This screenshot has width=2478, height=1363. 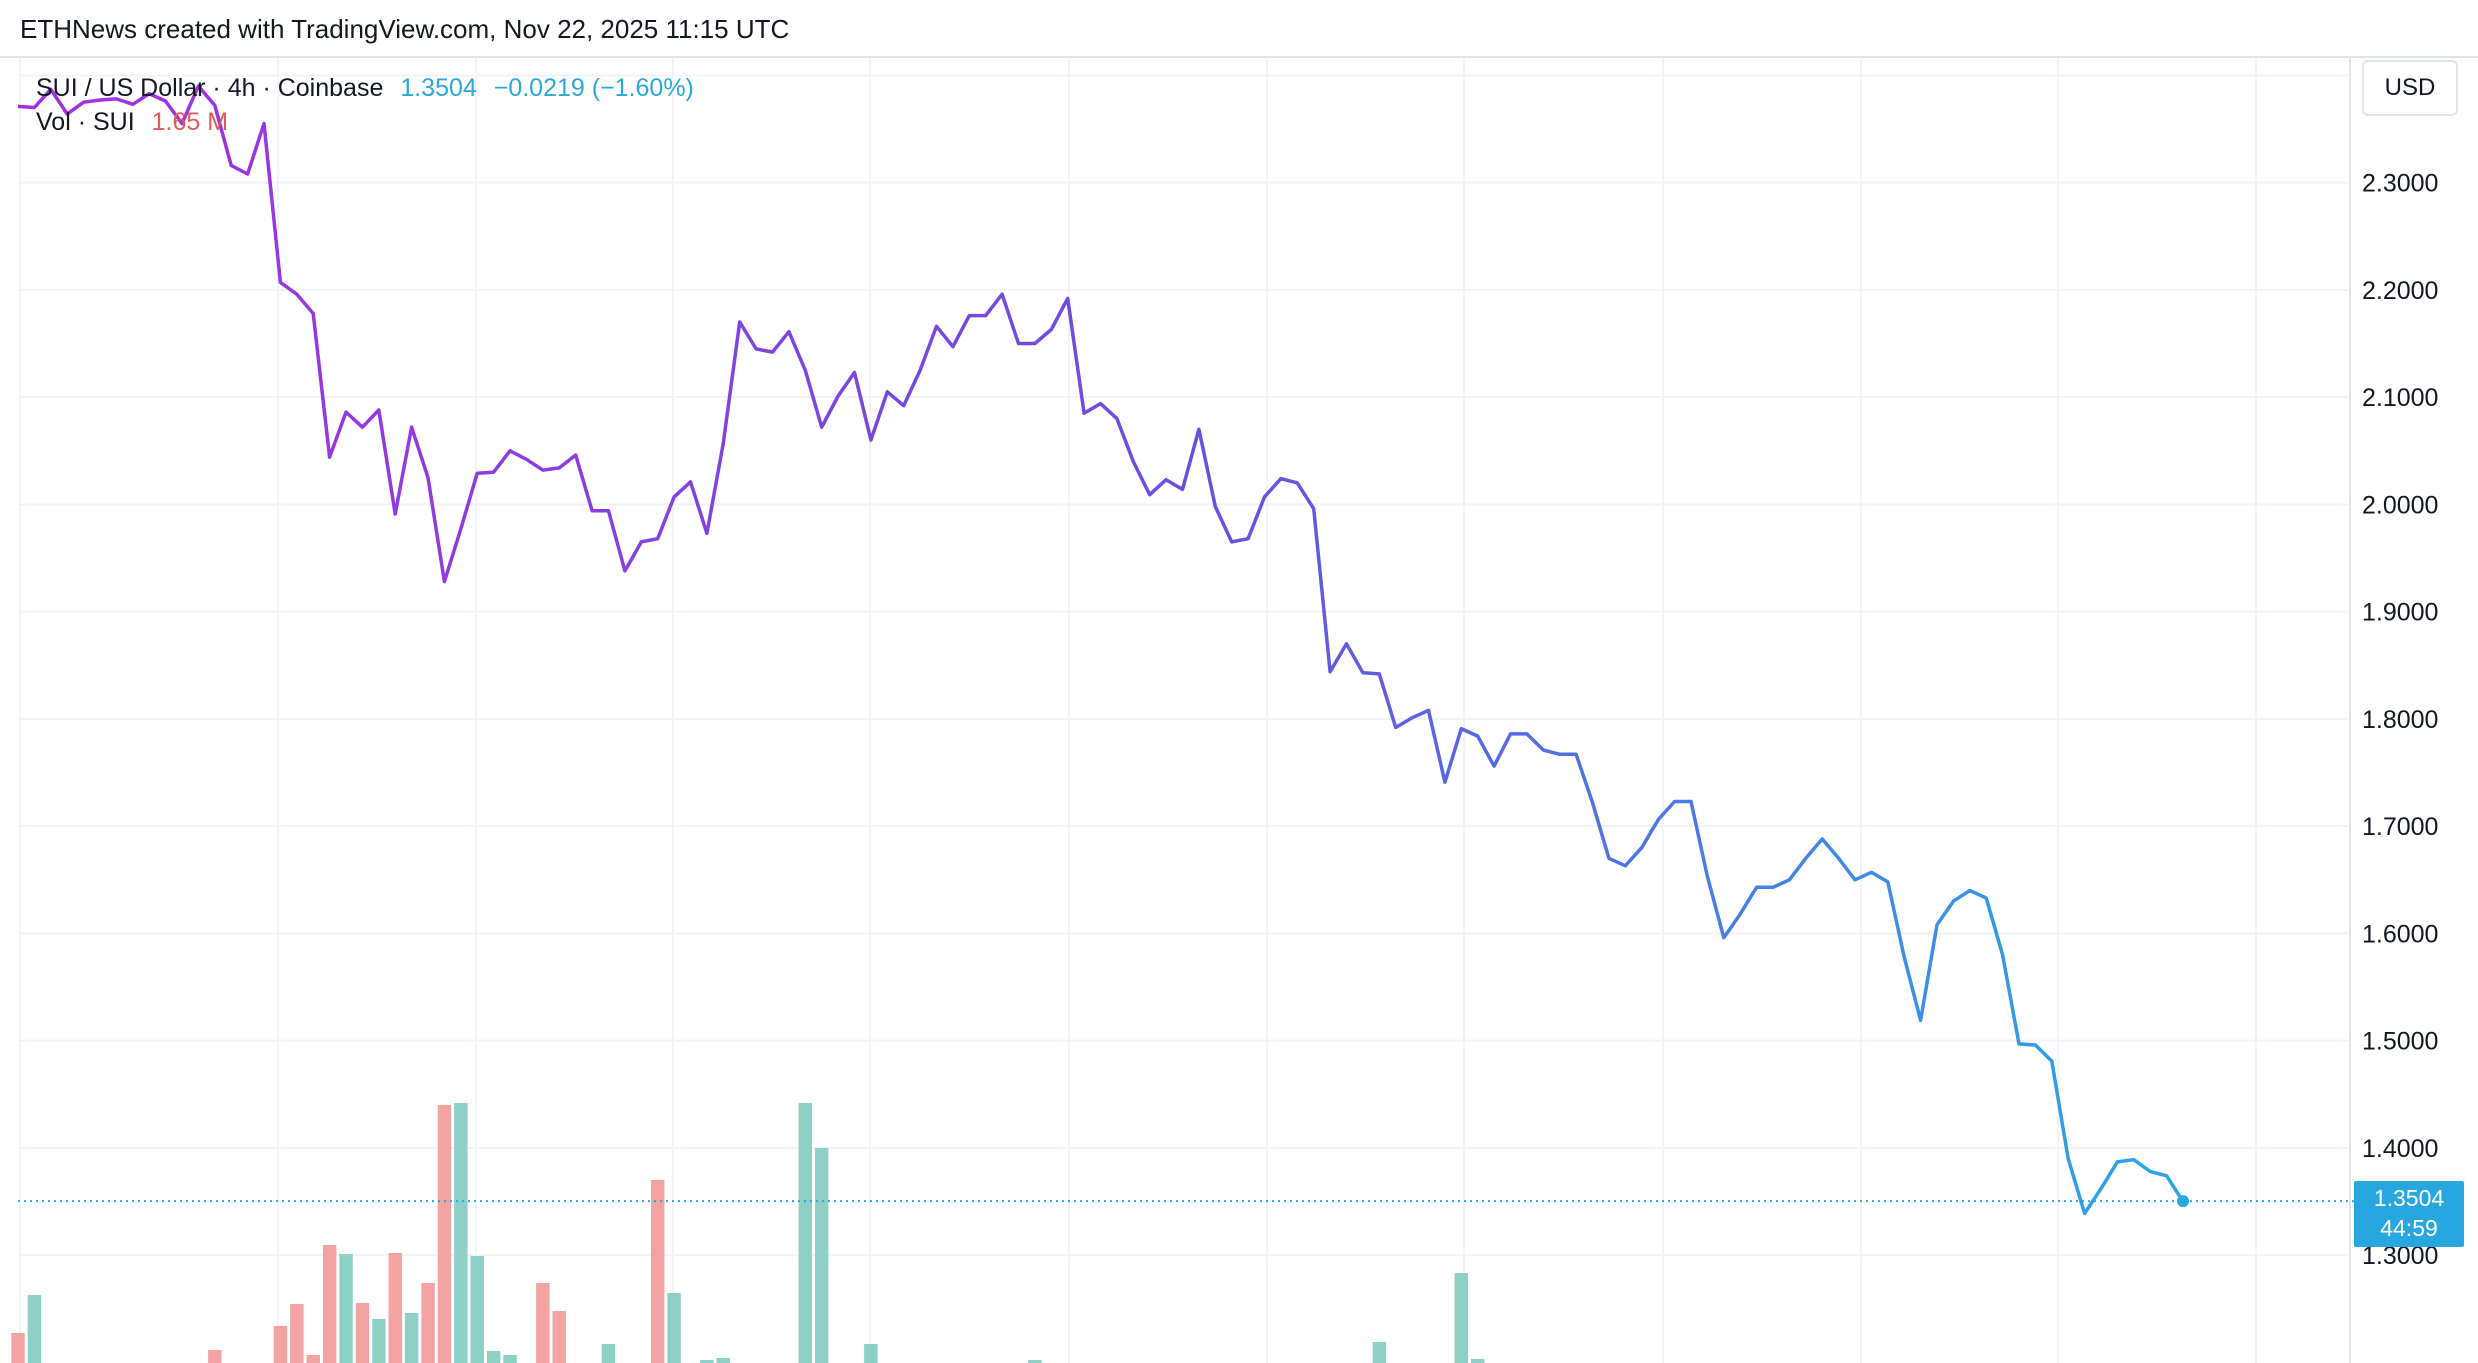 I want to click on y-tick-label: 1.8000, so click(x=2400, y=720).